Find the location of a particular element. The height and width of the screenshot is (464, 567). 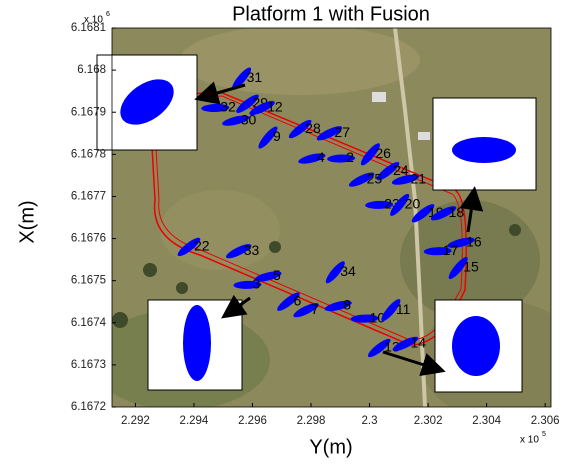

y-tick-label: 6.1672 is located at coordinates (88, 407).